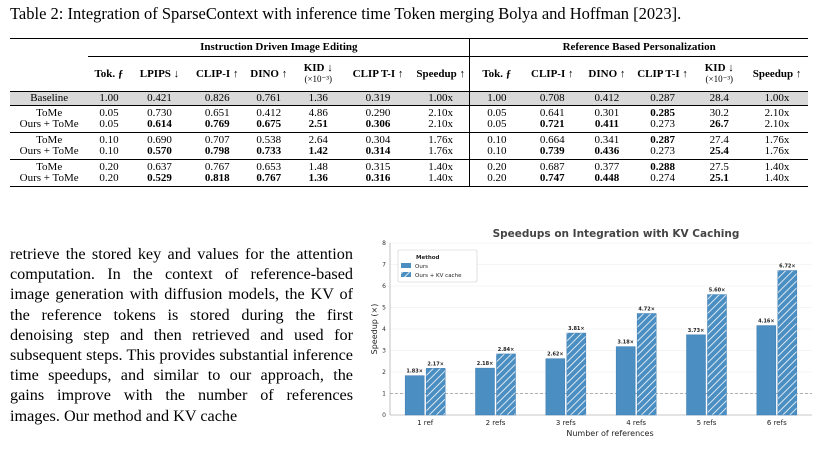 The height and width of the screenshot is (449, 818). I want to click on table-cell: 27.4, so click(719, 139).